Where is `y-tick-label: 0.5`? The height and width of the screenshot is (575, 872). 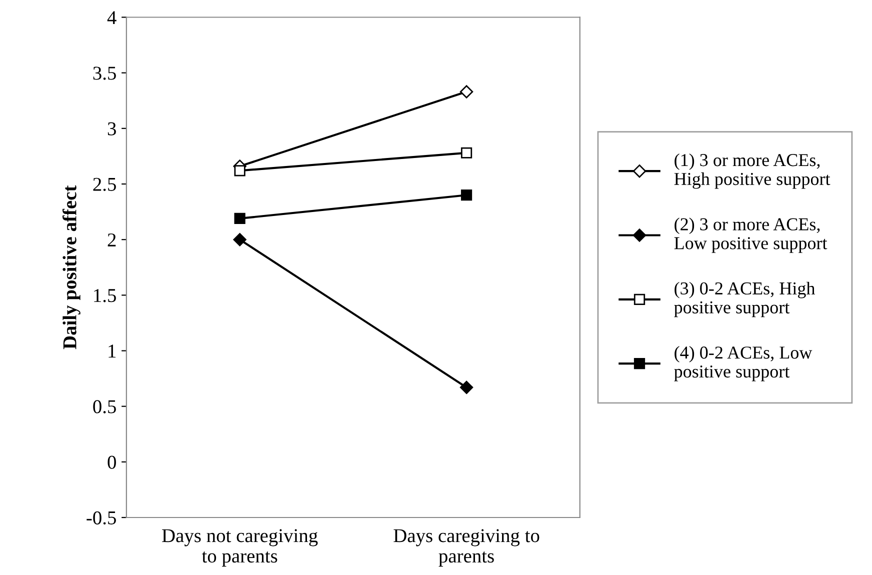
y-tick-label: 0.5 is located at coordinates (104, 407).